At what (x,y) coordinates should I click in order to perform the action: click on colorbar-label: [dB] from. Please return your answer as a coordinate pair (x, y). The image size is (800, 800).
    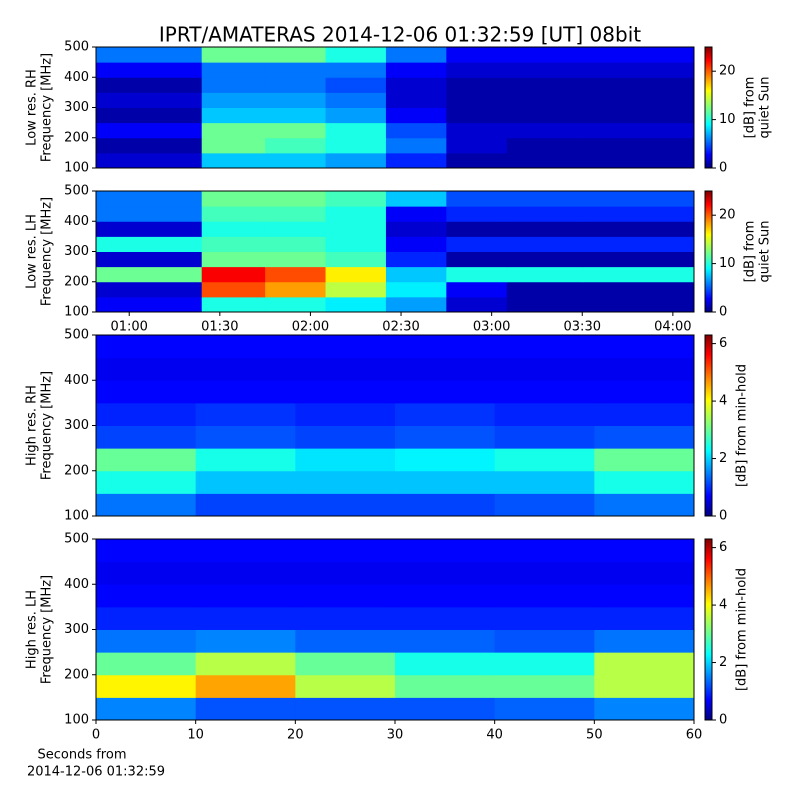
    Looking at the image, I should click on (750, 252).